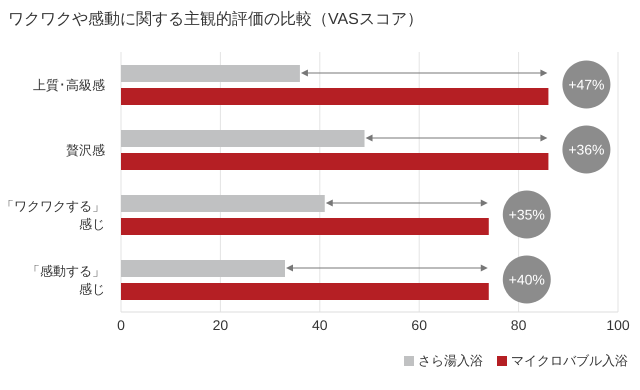  What do you see at coordinates (569, 361) in the screenshot?
I see `legend-label: マイクロバブル入浴` at bounding box center [569, 361].